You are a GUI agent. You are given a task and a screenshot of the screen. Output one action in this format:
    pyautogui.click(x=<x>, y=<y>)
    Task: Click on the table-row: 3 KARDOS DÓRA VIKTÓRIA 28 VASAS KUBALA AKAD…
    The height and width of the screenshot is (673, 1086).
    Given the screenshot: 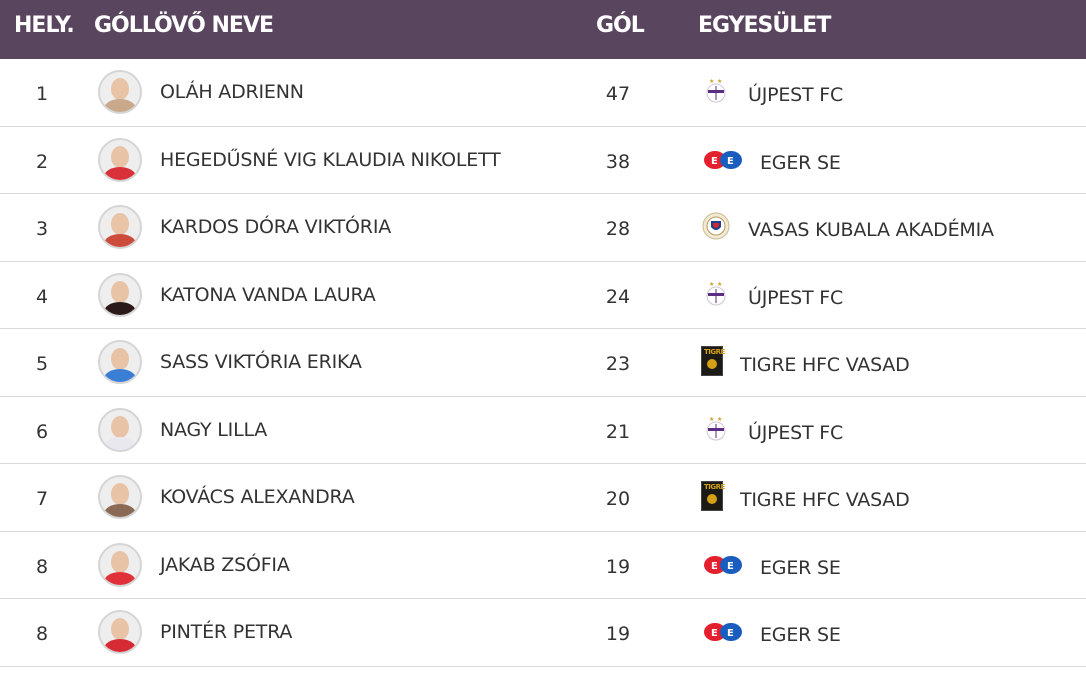 What is the action you would take?
    pyautogui.click(x=543, y=228)
    